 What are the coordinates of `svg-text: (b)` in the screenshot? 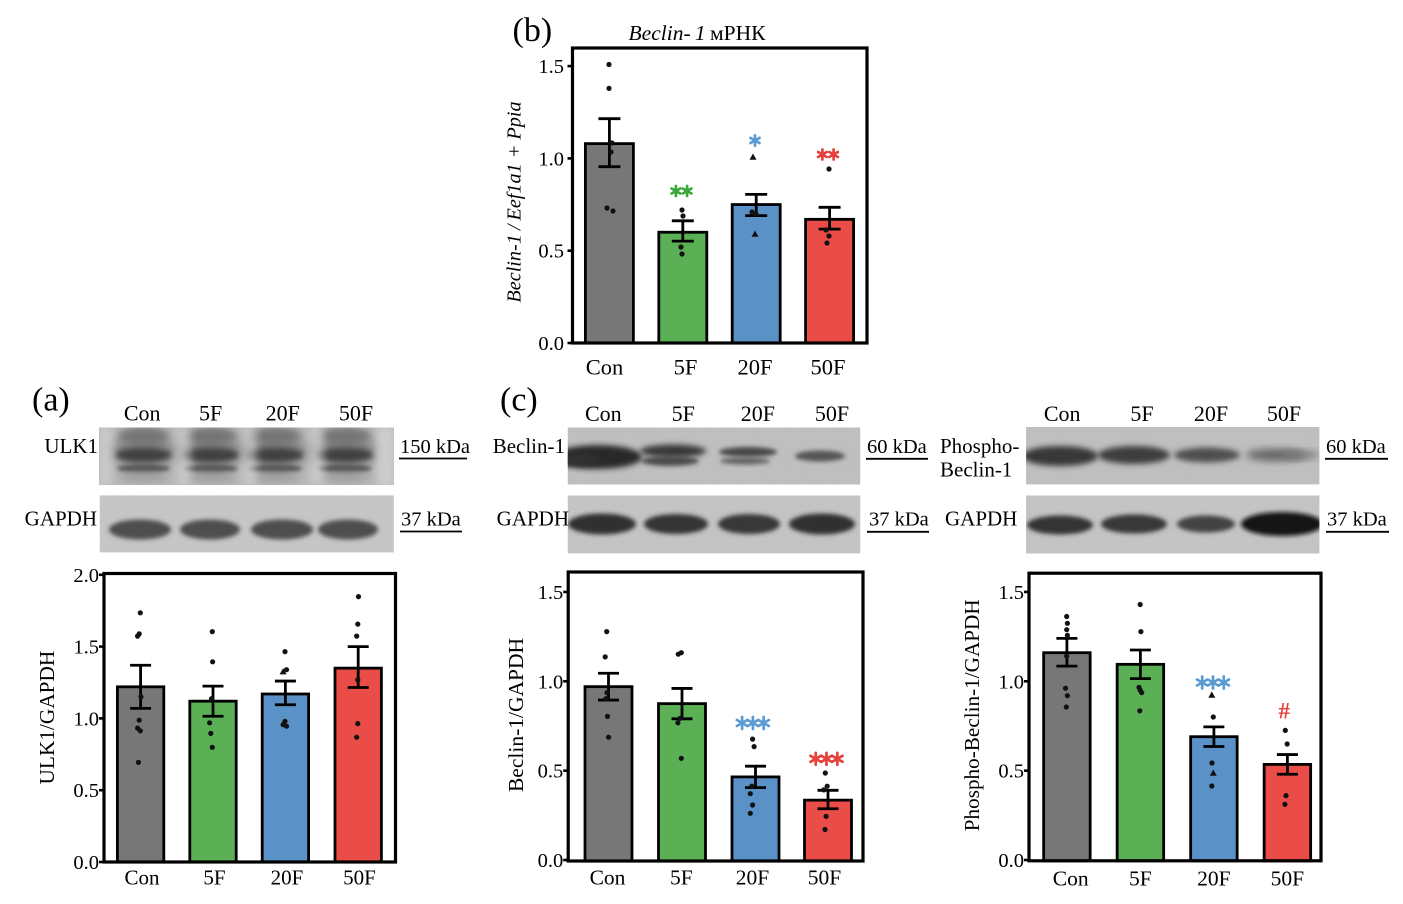 It's located at (533, 30).